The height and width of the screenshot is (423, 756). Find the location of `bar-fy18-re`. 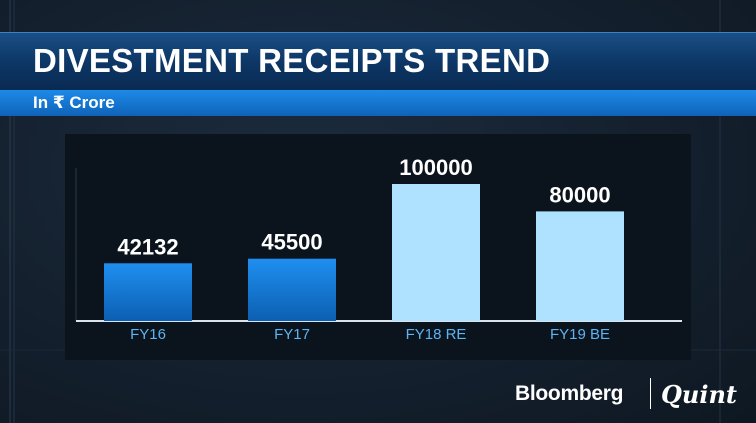

bar-fy18-re is located at coordinates (436, 252).